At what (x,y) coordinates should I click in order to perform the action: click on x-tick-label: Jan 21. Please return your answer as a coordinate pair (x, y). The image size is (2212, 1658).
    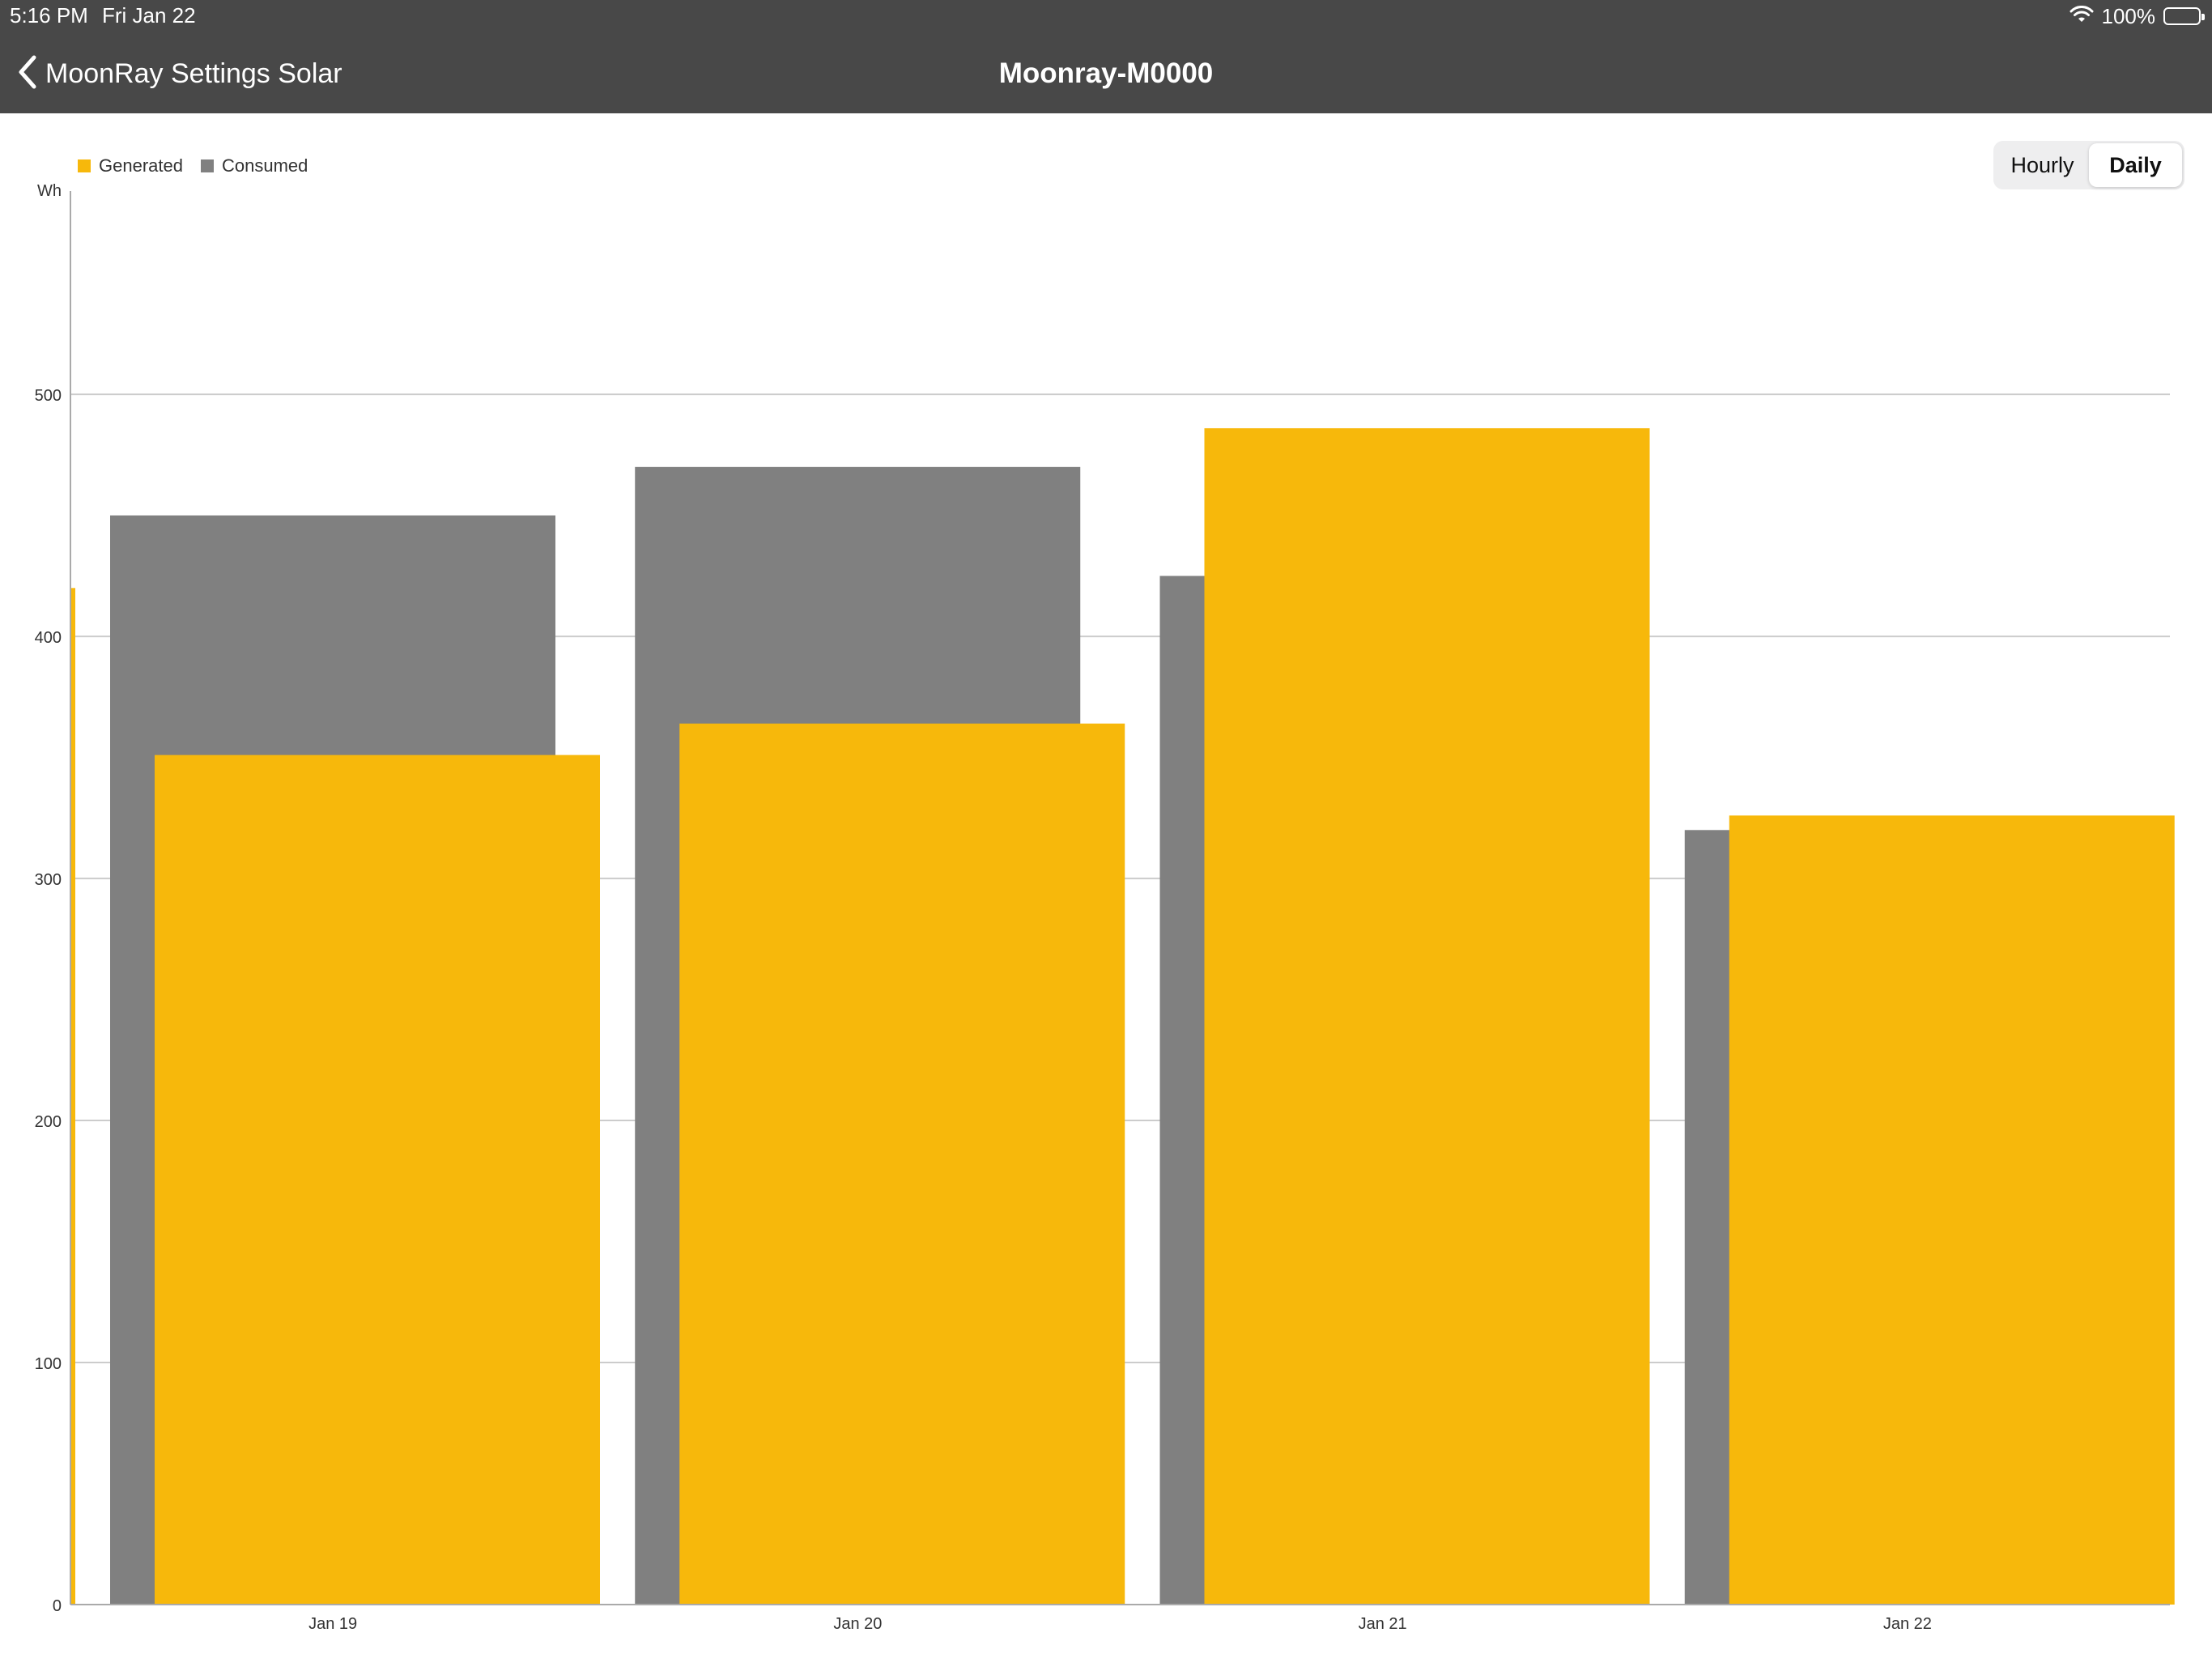
    Looking at the image, I should click on (1383, 1624).